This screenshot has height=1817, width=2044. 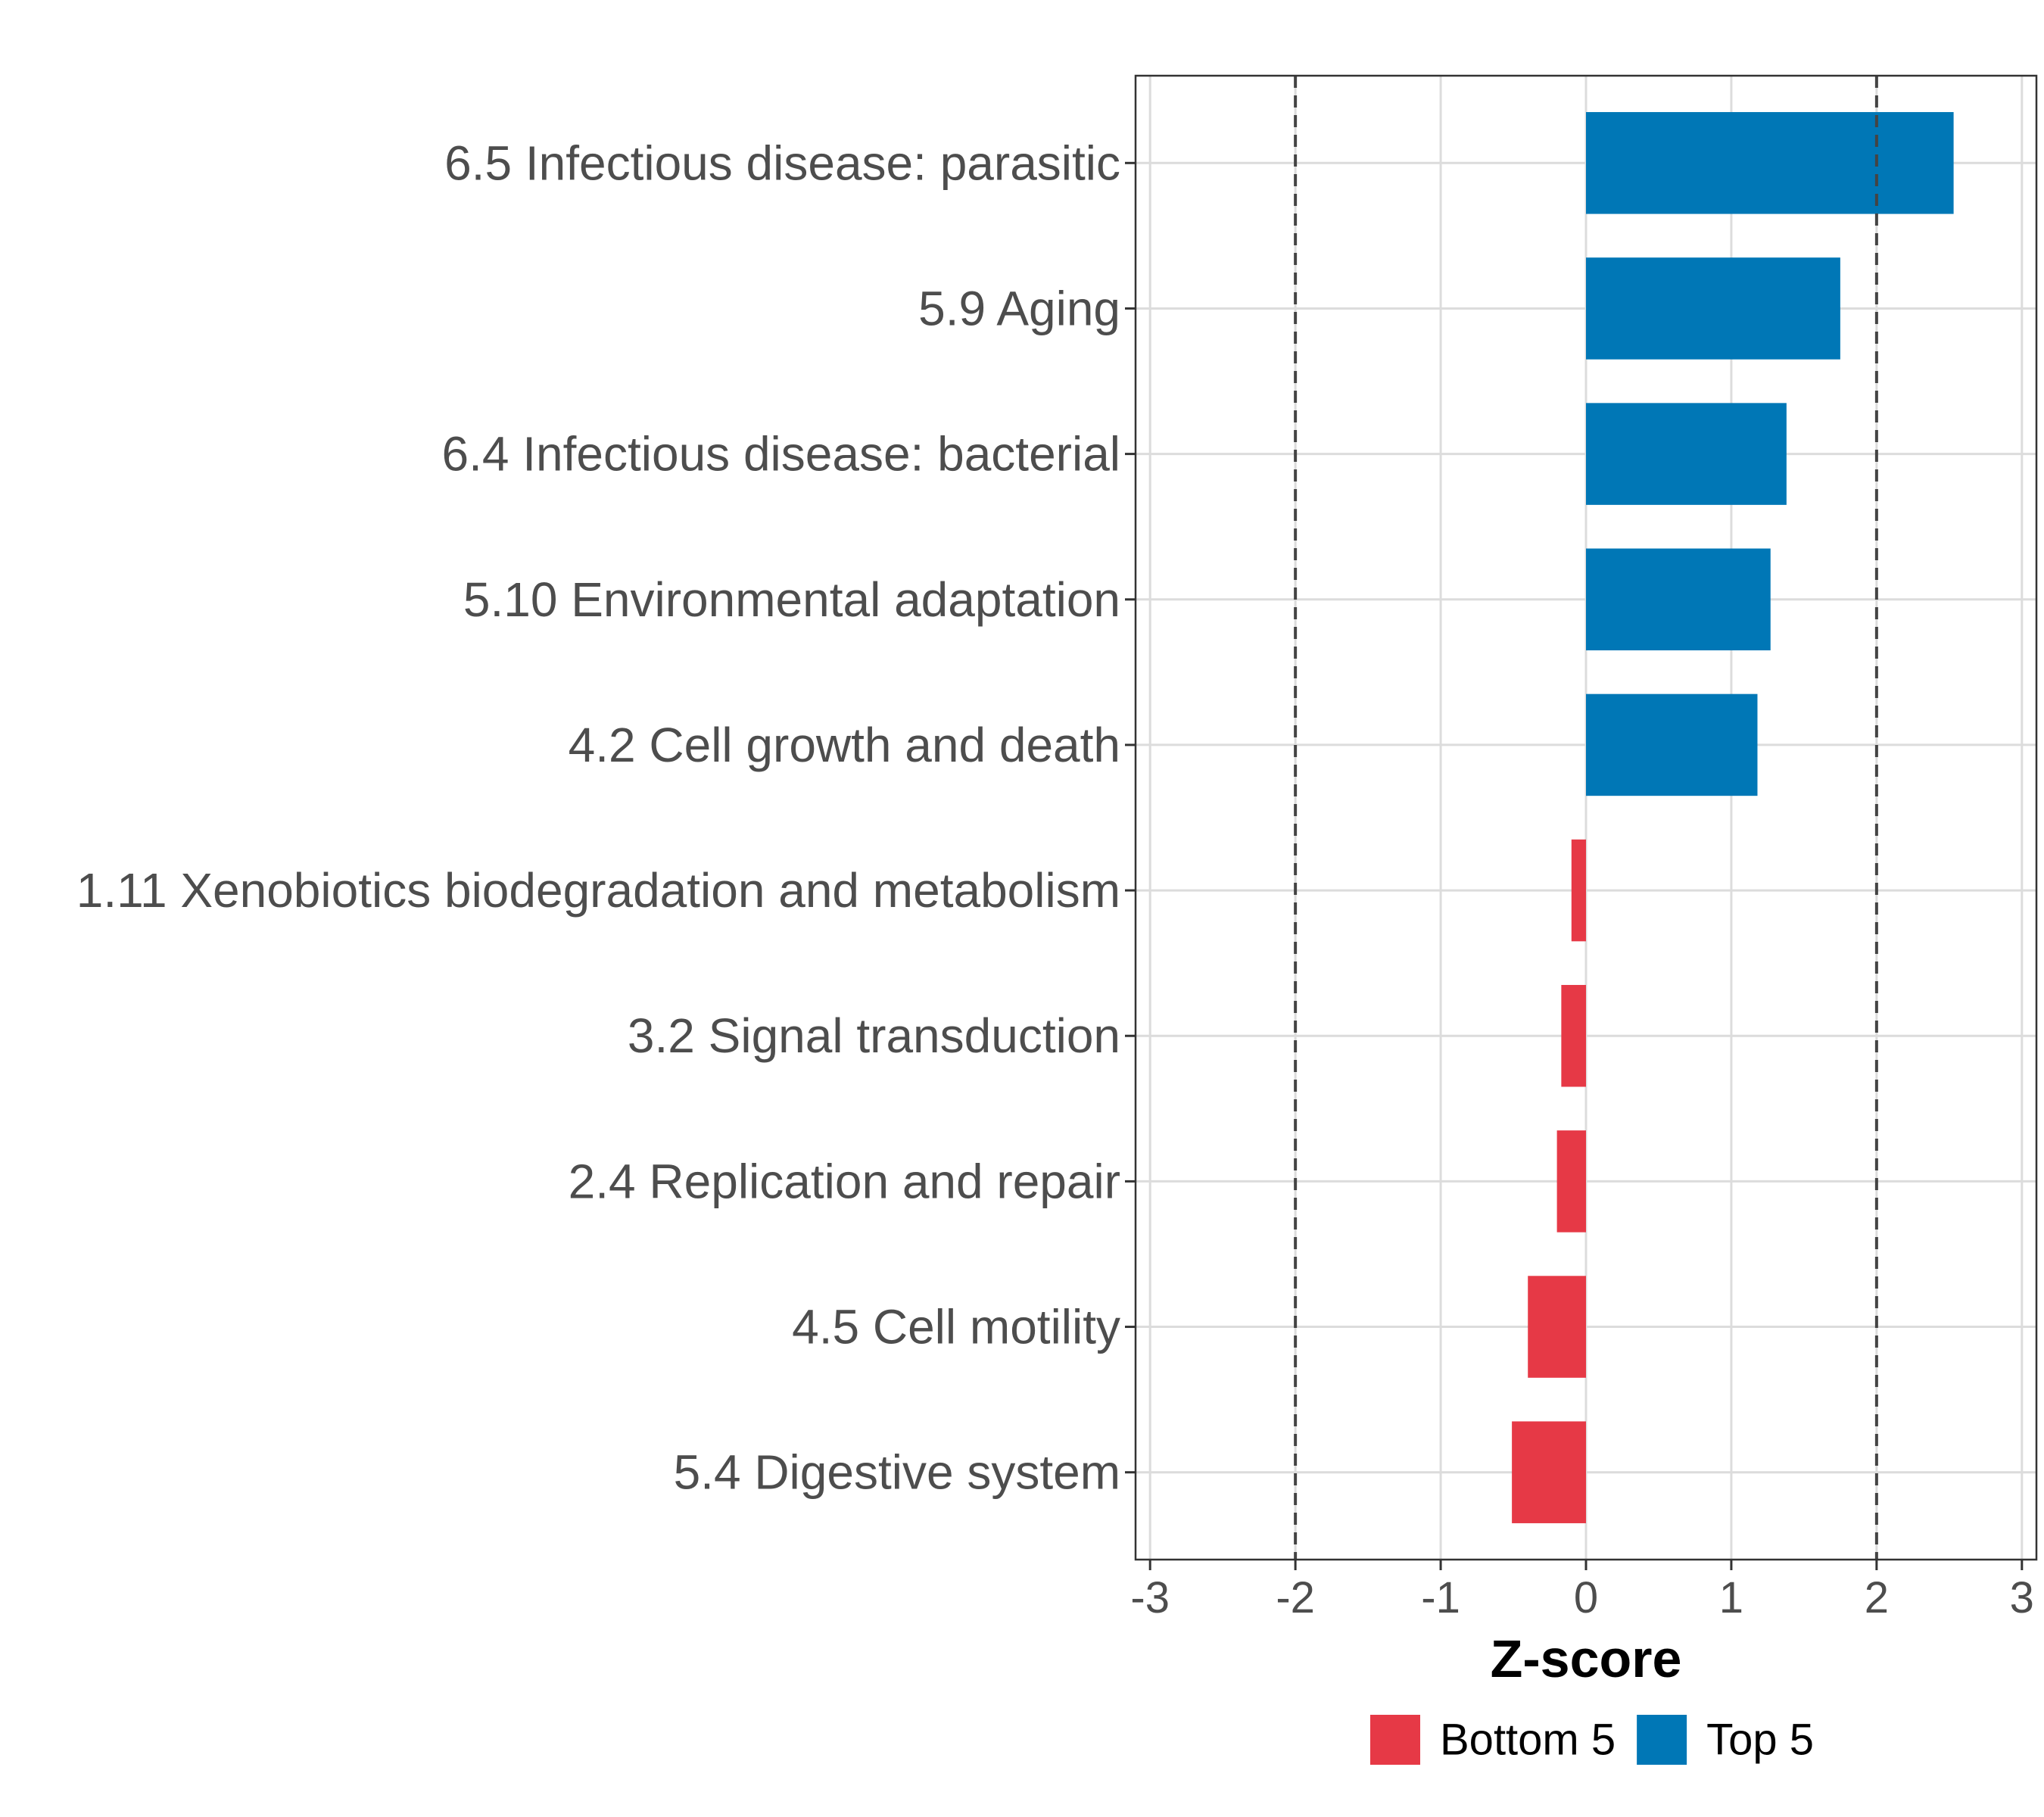 What do you see at coordinates (1150, 1597) in the screenshot?
I see `x-tick-label: -3` at bounding box center [1150, 1597].